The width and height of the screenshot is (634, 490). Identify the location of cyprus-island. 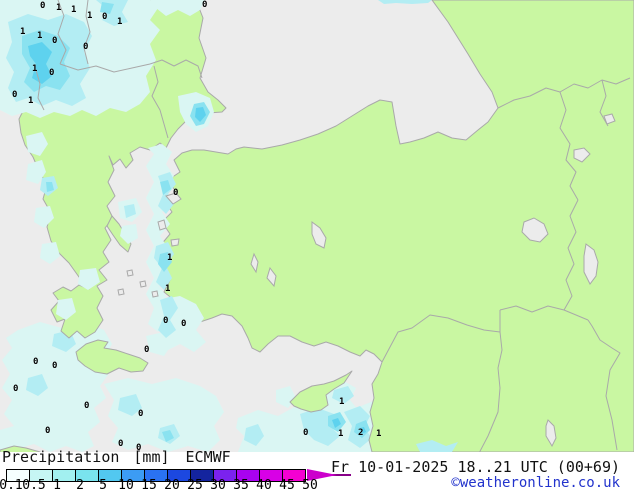
(321, 391).